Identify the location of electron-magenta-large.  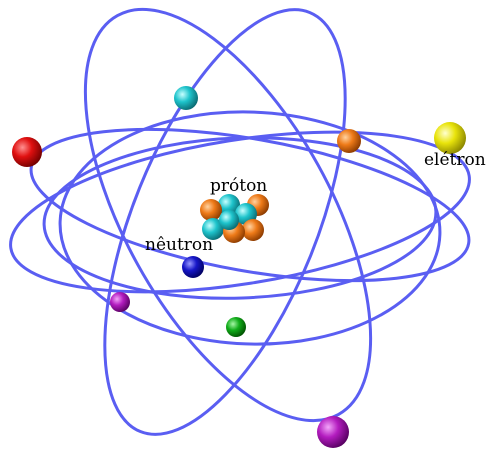
(333, 432).